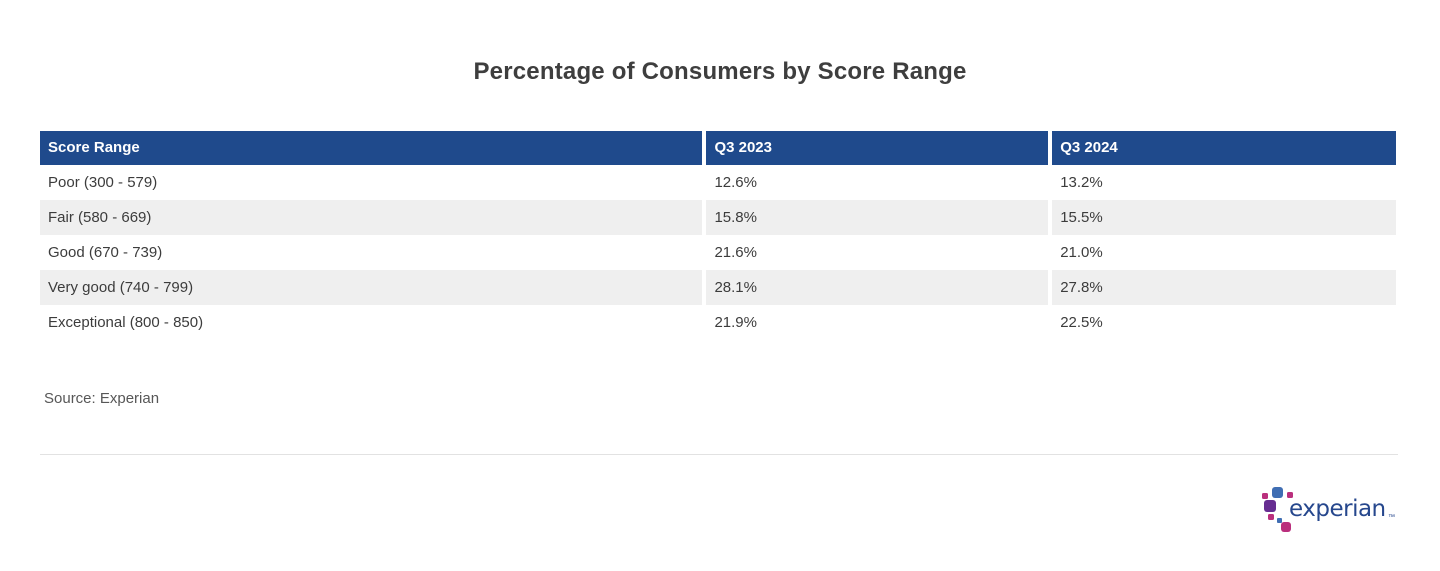 This screenshot has height=571, width=1440. Describe the element at coordinates (876, 182) in the screenshot. I see `percentage-cell: 12.6%` at that location.